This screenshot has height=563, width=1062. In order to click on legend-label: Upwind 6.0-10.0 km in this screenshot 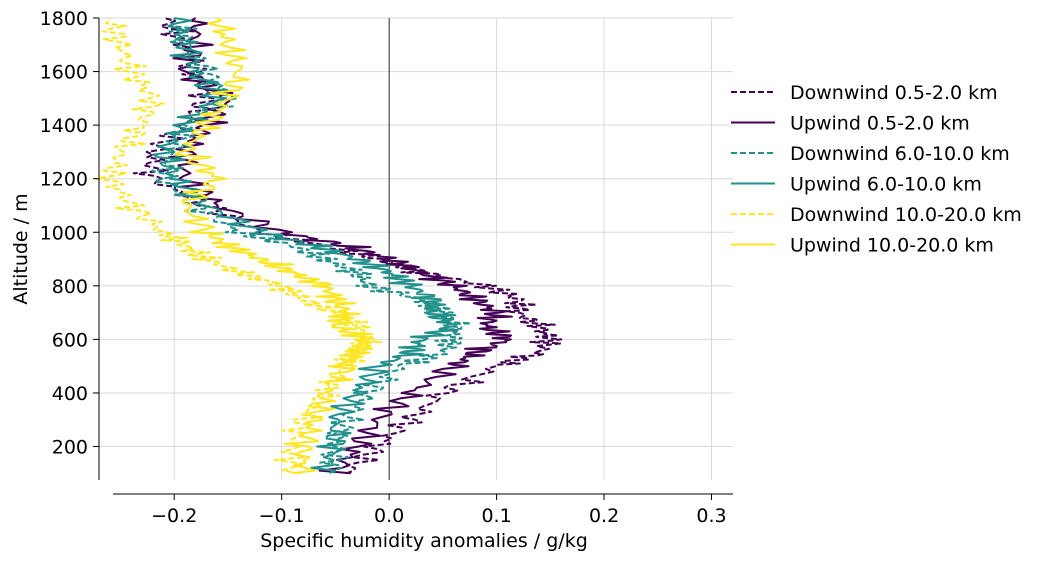, I will do `click(886, 185)`.